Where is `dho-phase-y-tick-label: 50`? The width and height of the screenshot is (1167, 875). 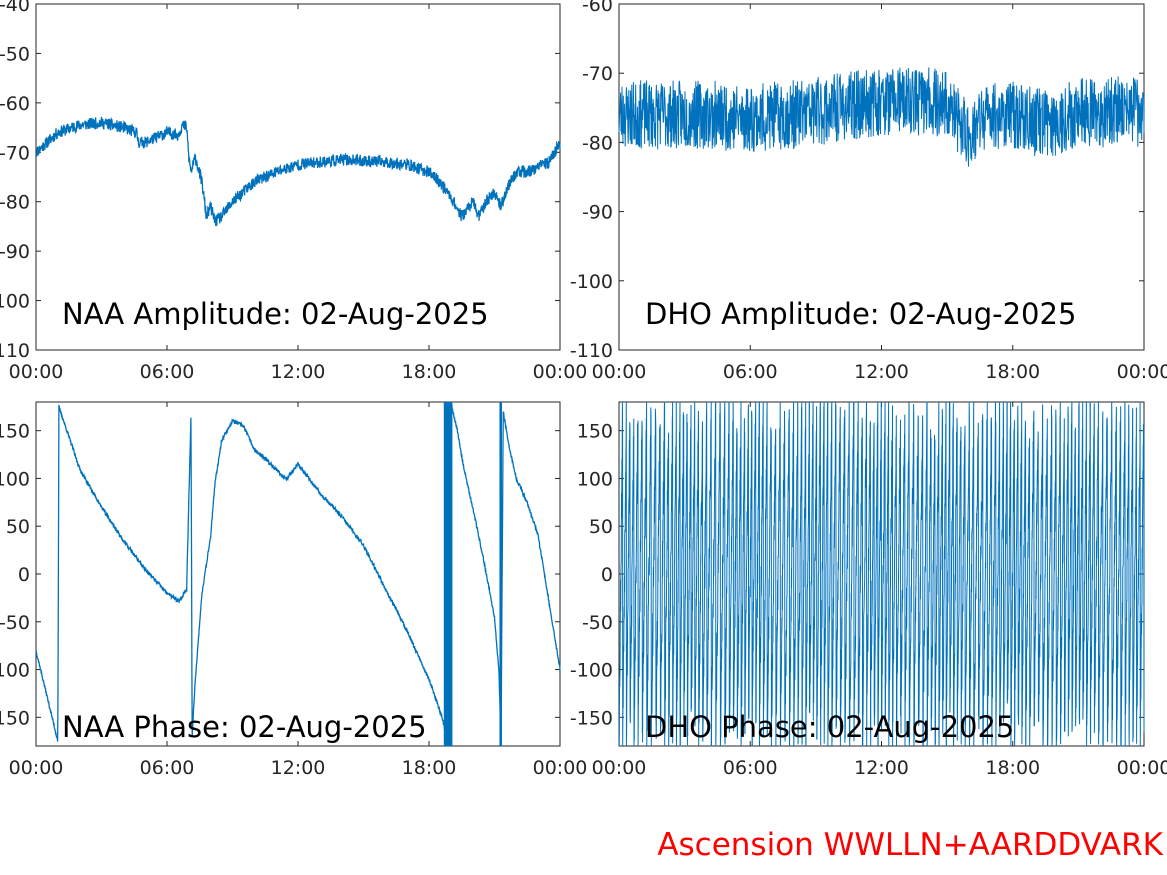 dho-phase-y-tick-label: 50 is located at coordinates (601, 527).